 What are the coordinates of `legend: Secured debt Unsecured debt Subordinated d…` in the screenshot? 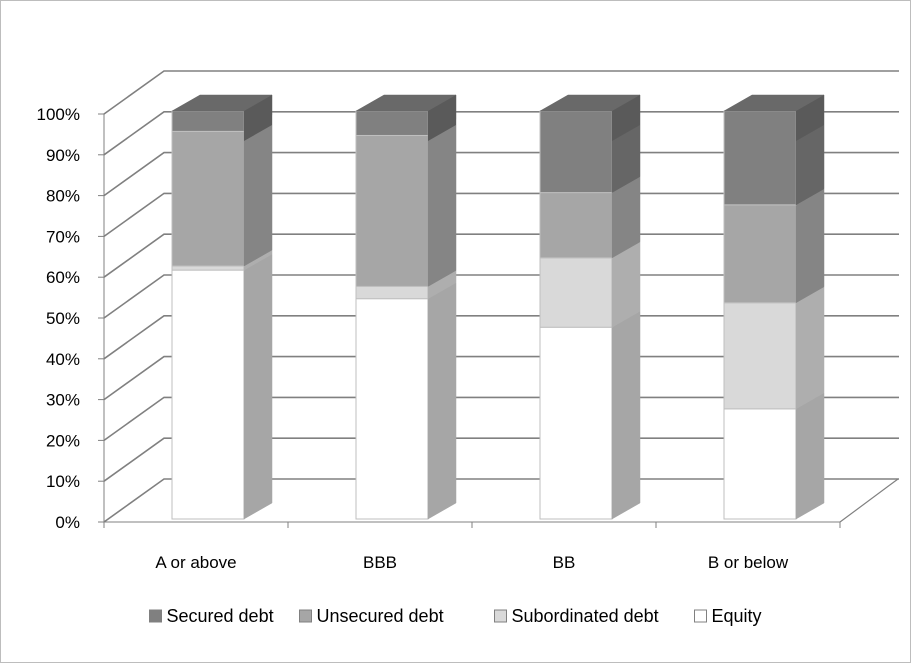 It's located at (455, 616).